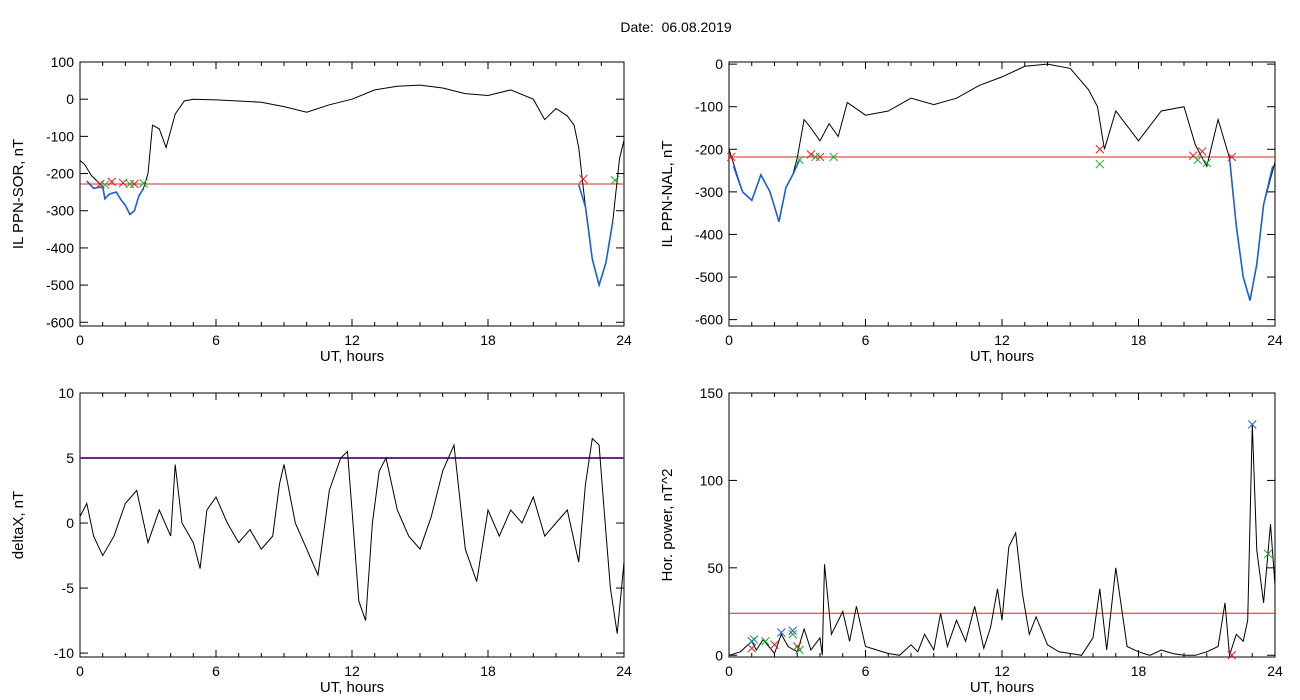 The image size is (1300, 700). I want to click on y-axis-label: IL PPN-SOR, nT, so click(18, 194).